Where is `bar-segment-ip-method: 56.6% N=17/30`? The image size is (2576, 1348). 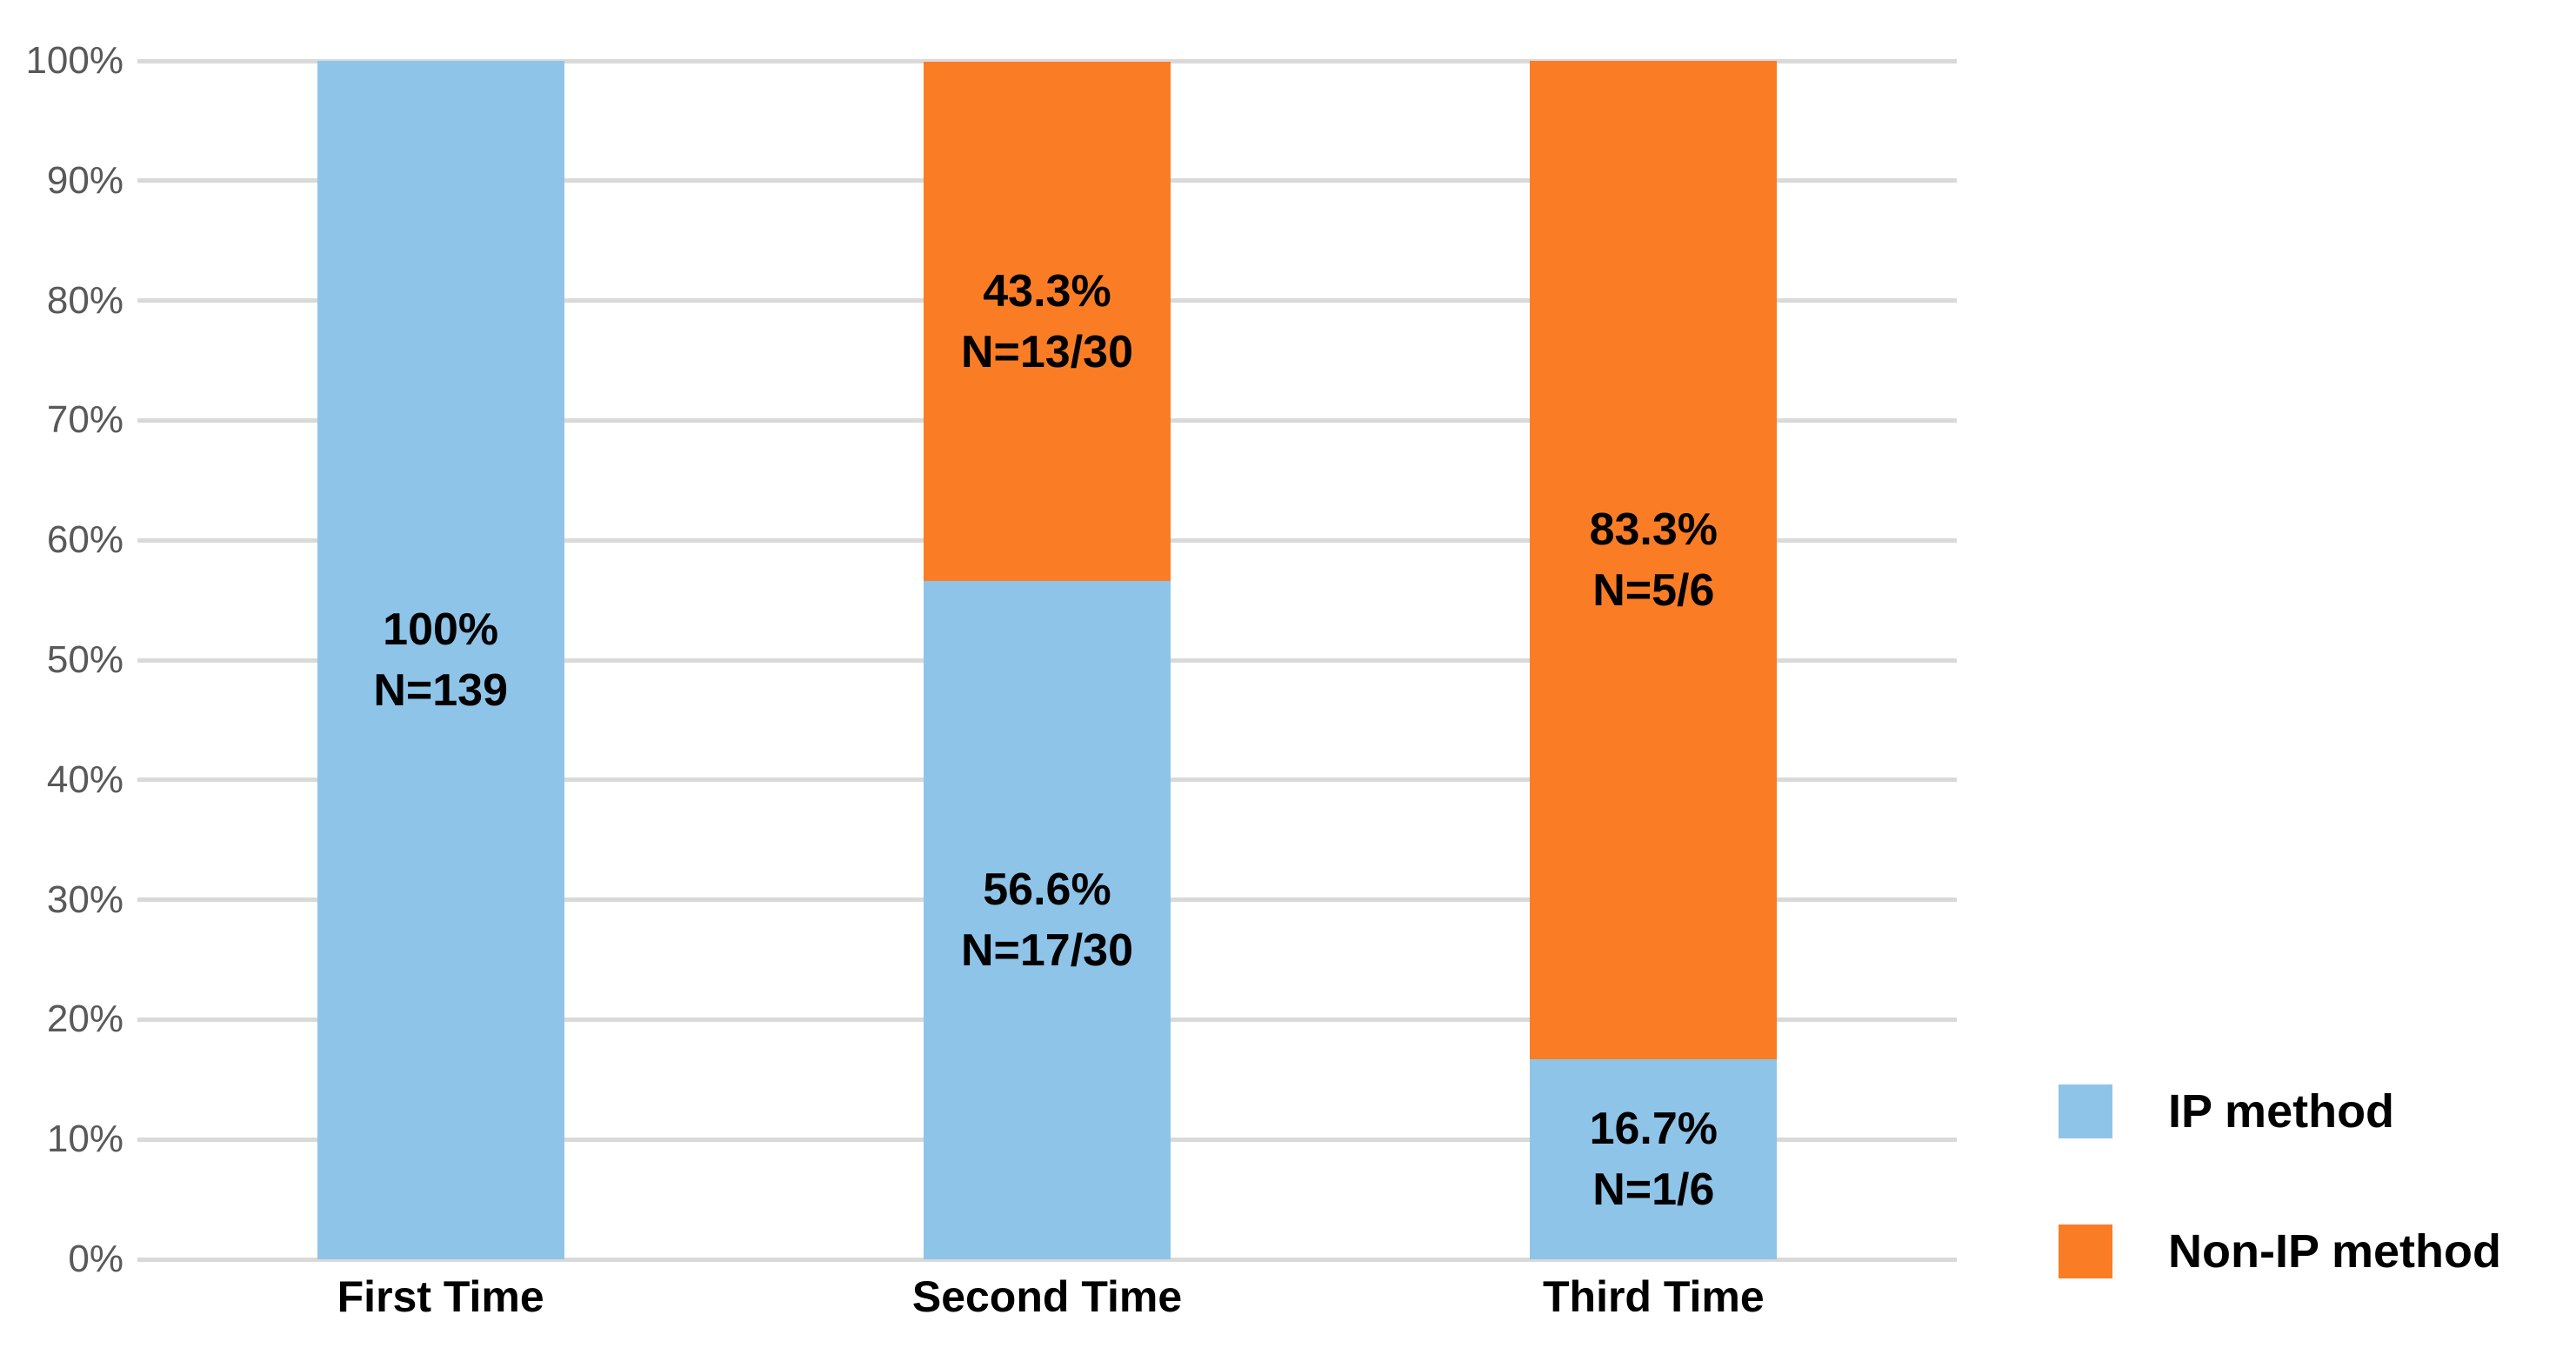
bar-segment-ip-method: 56.6% N=17/30 is located at coordinates (1047, 920).